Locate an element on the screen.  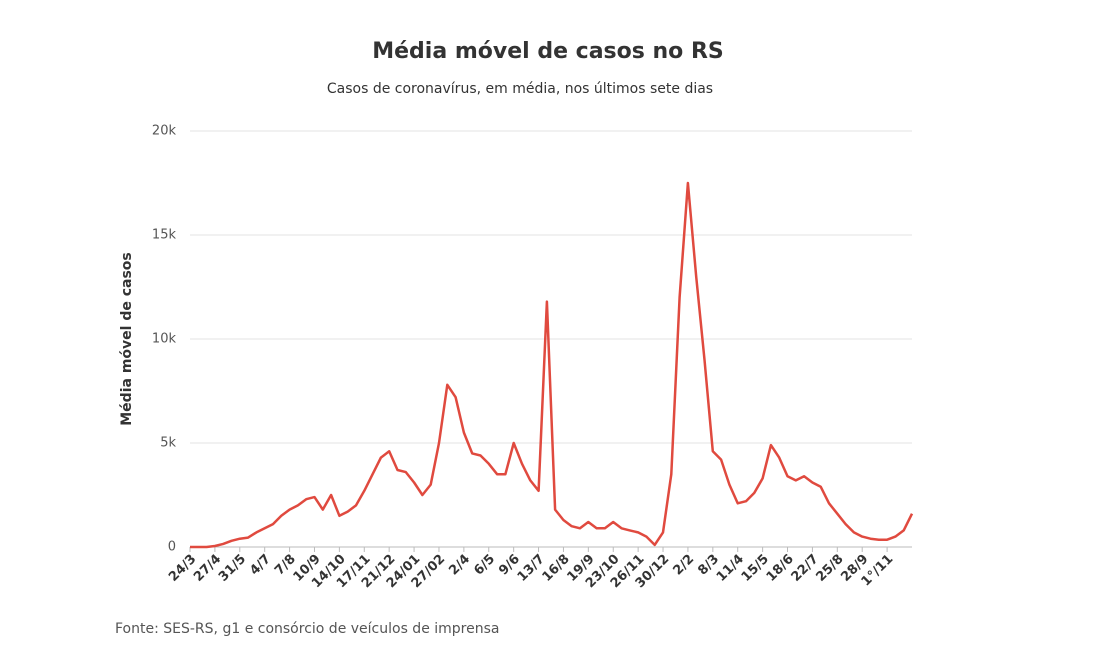
x-tick-label: 22/7 is located at coordinates (805, 568).